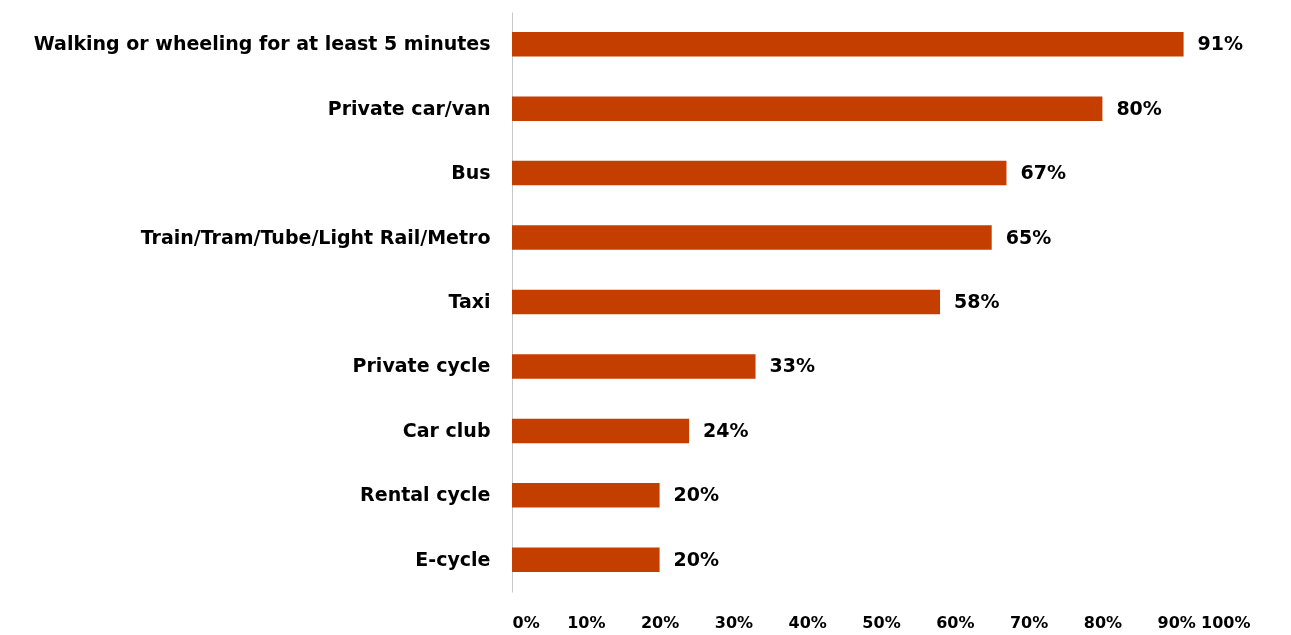 This screenshot has height=635, width=1291. I want to click on x-tick-label: 90%, so click(1176, 622).